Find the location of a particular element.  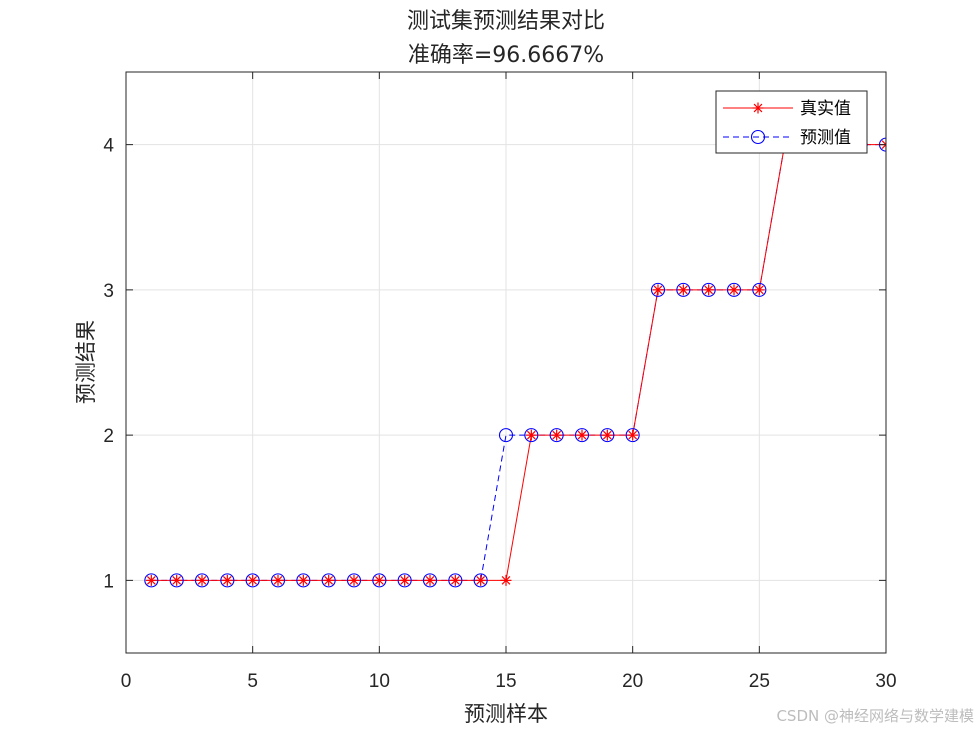

watermark: CSDN @神经网络与数学建模 is located at coordinates (875, 716).